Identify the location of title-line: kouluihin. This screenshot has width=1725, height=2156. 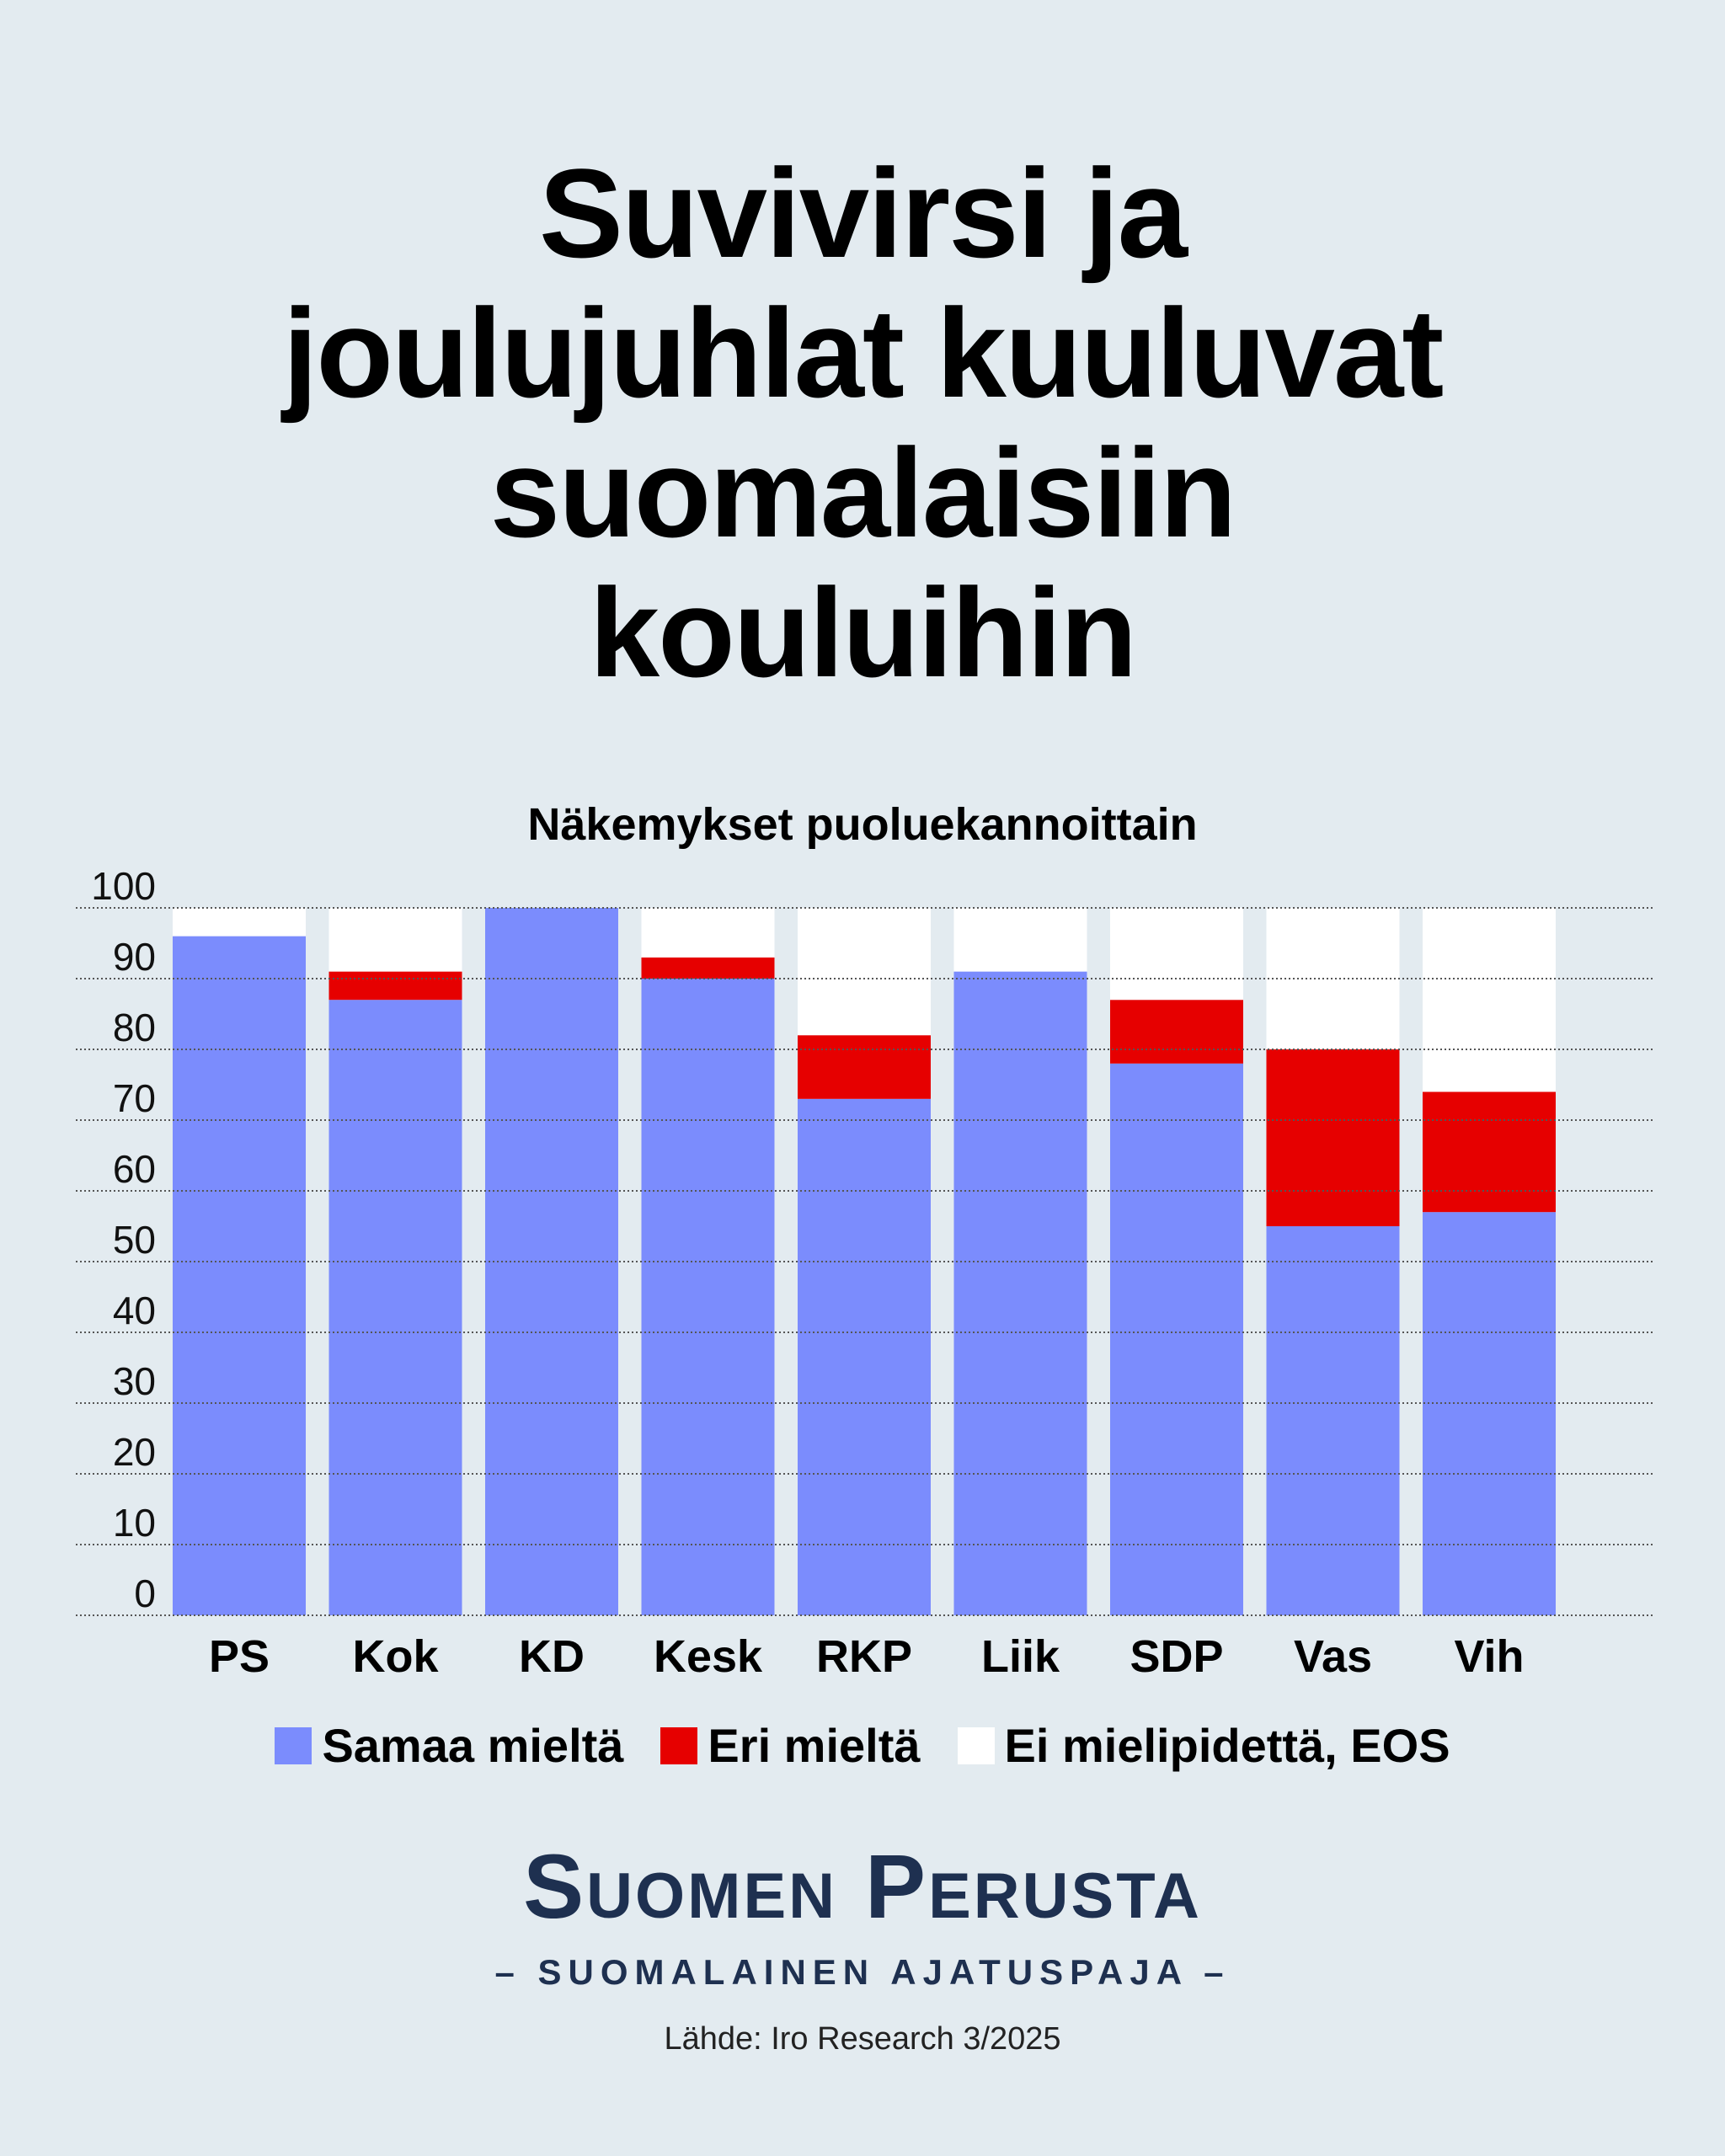
(863, 632).